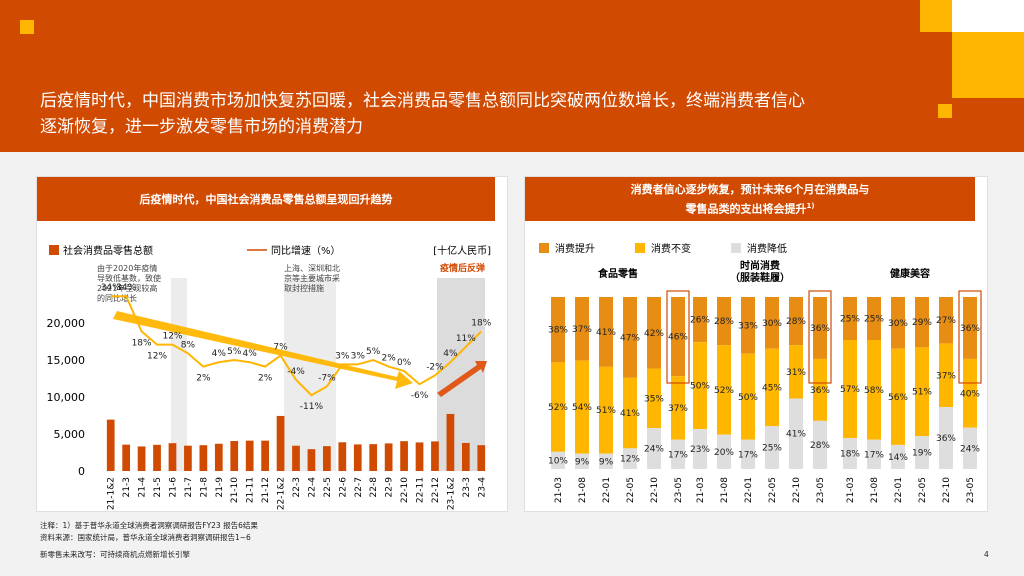  What do you see at coordinates (700, 450) in the screenshot?
I see `segment-label: 23%` at bounding box center [700, 450].